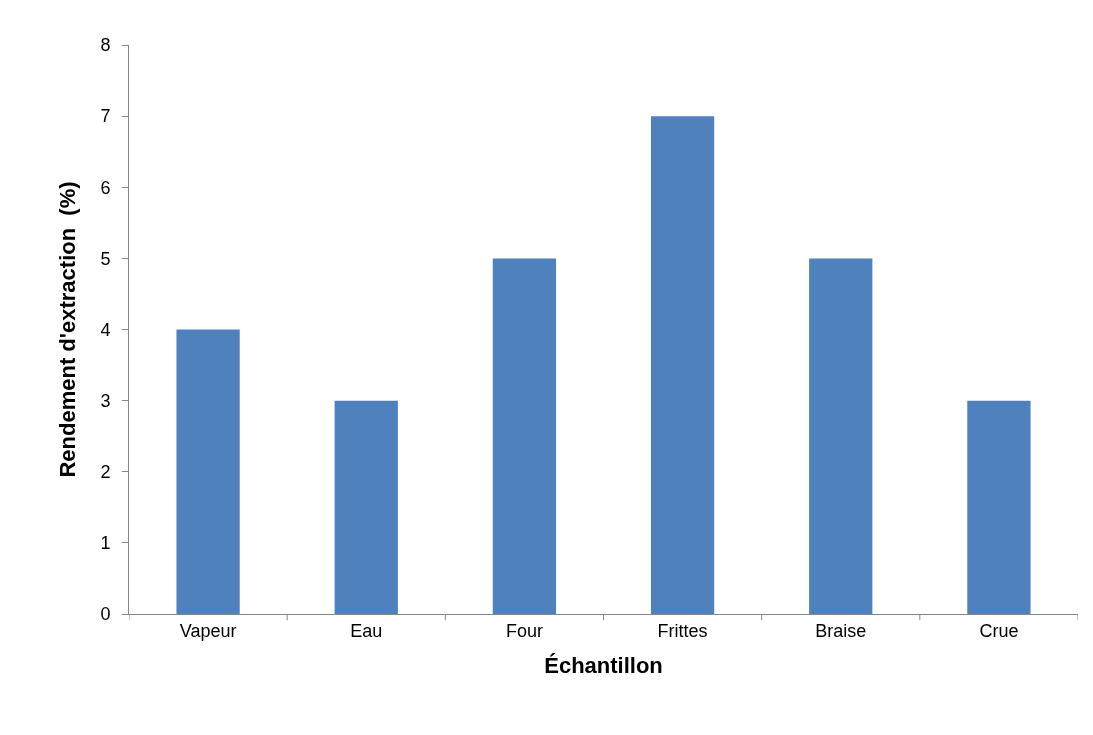  What do you see at coordinates (999, 630) in the screenshot?
I see `x-tick-label: Crue` at bounding box center [999, 630].